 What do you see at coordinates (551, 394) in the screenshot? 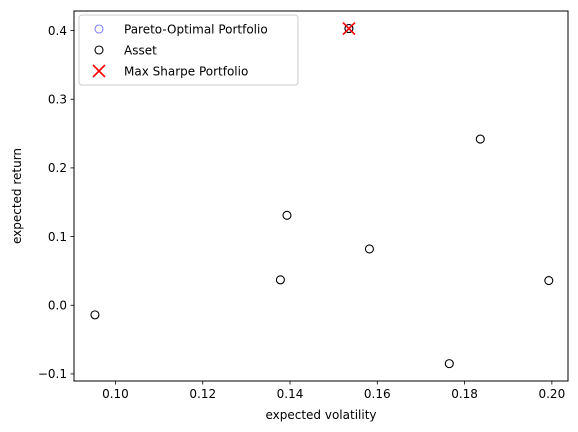
I see `x-tick-label: 0.20` at bounding box center [551, 394].